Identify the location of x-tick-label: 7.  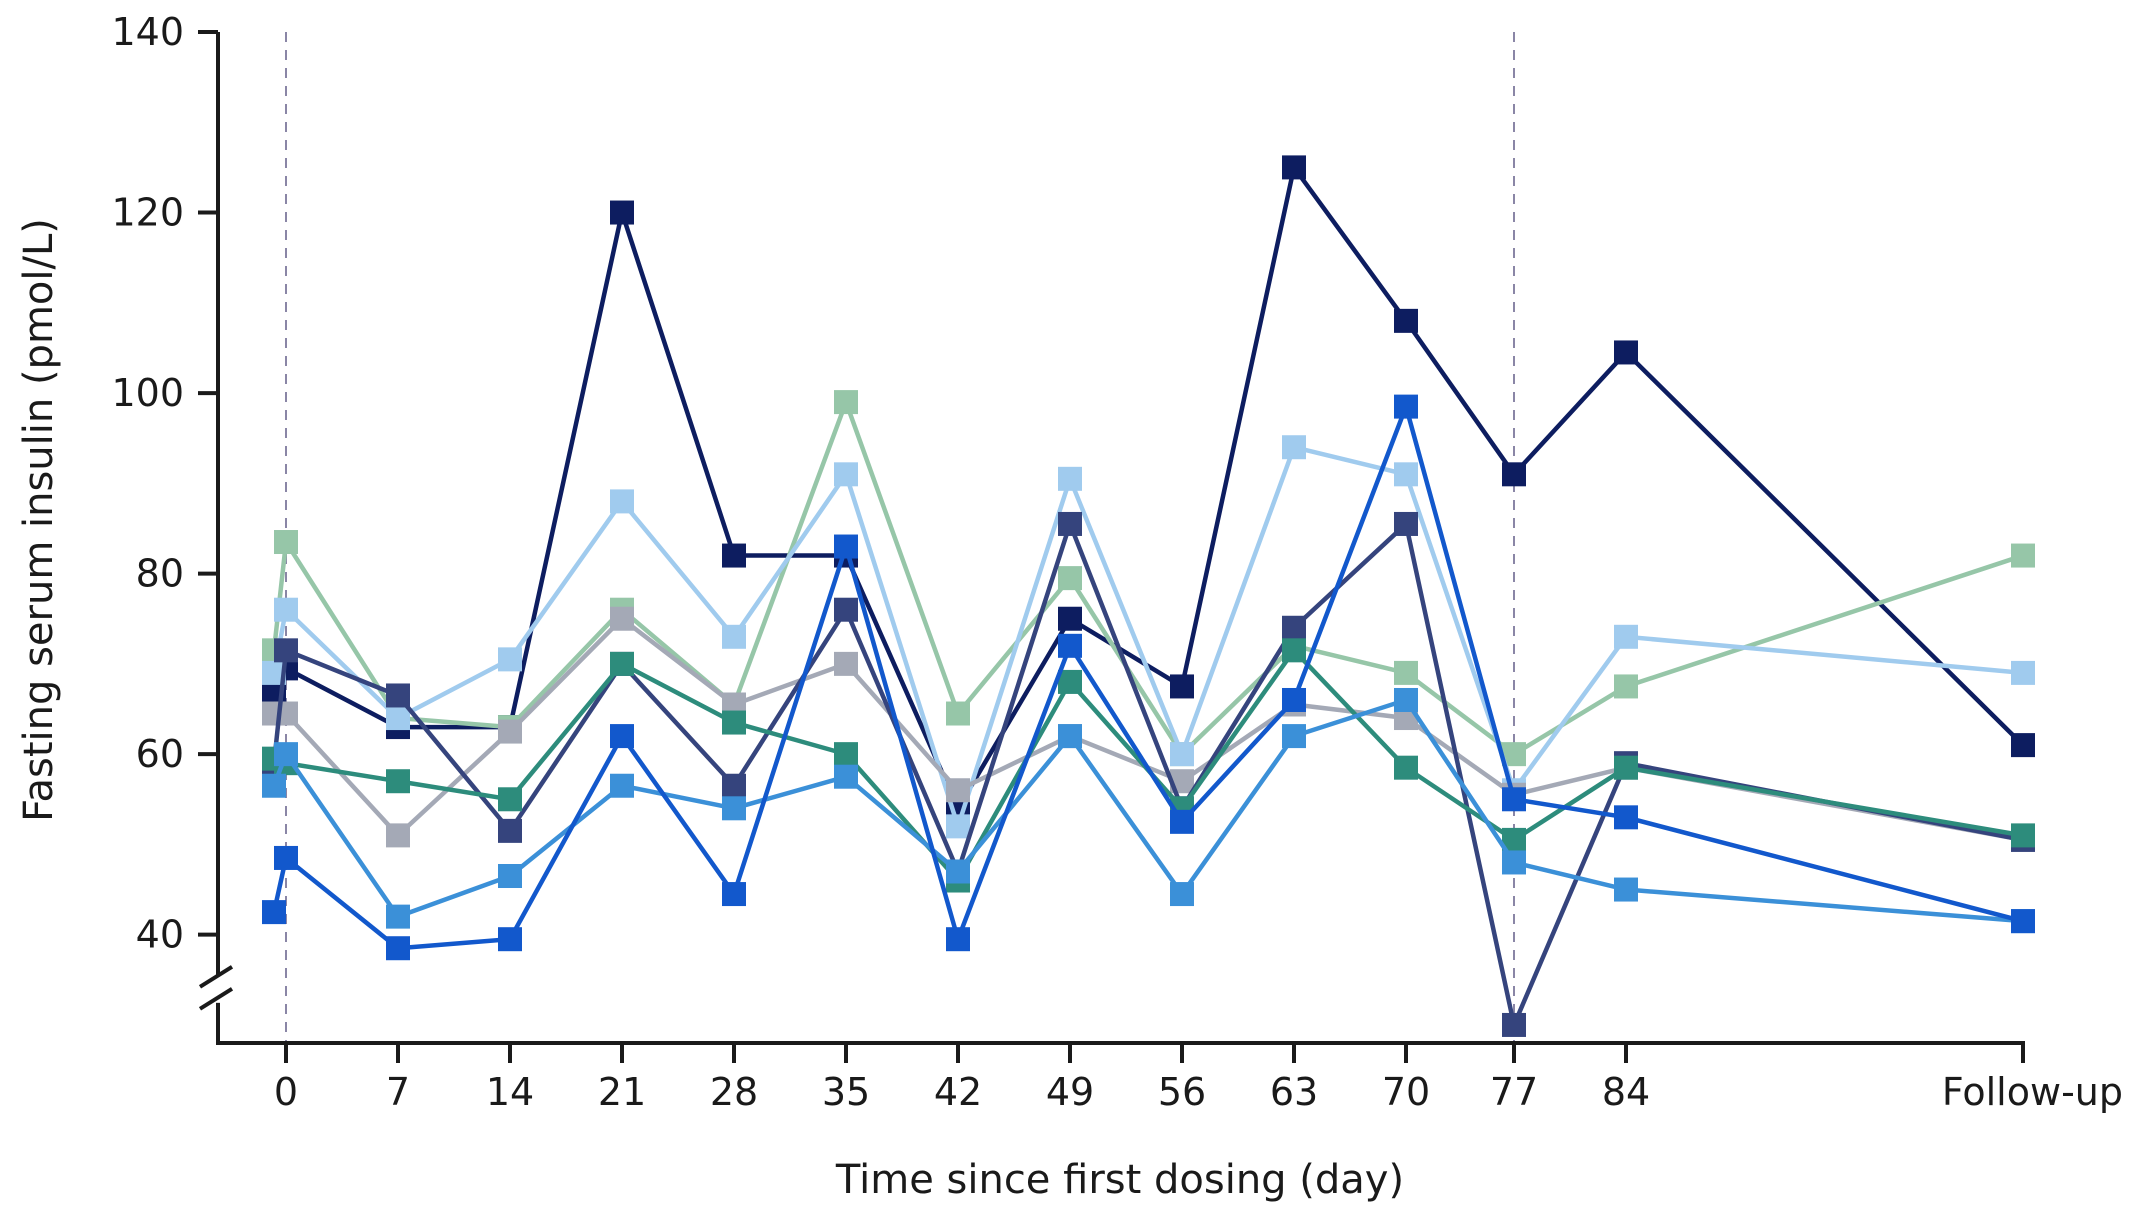
(398, 1092).